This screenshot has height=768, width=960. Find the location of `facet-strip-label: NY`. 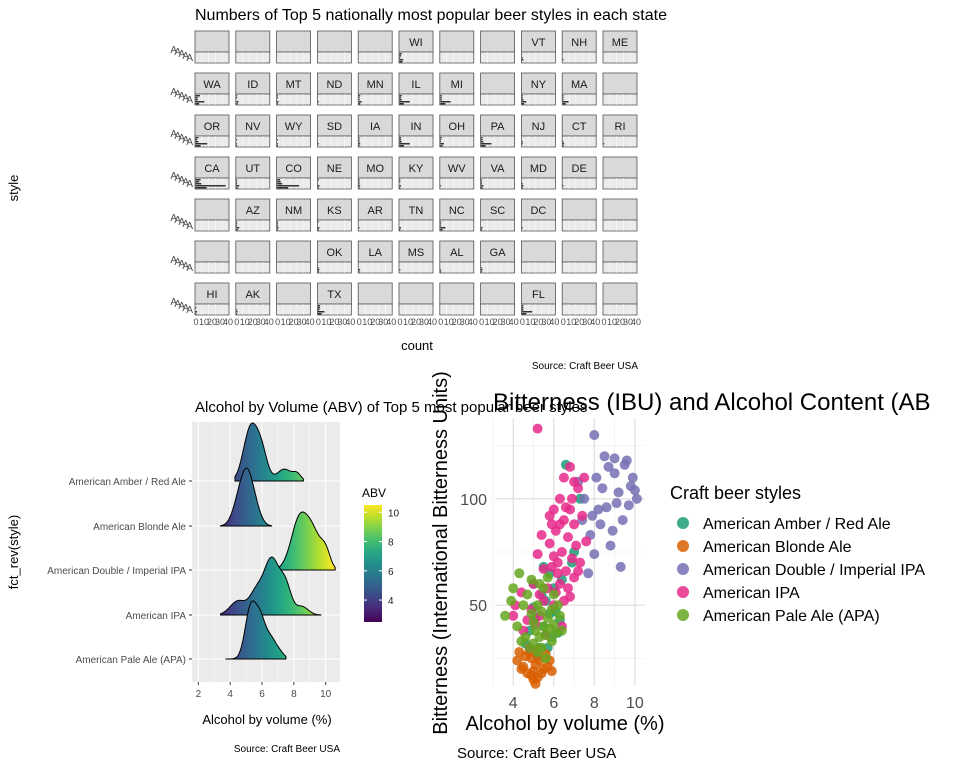

facet-strip-label: NY is located at coordinates (539, 85).